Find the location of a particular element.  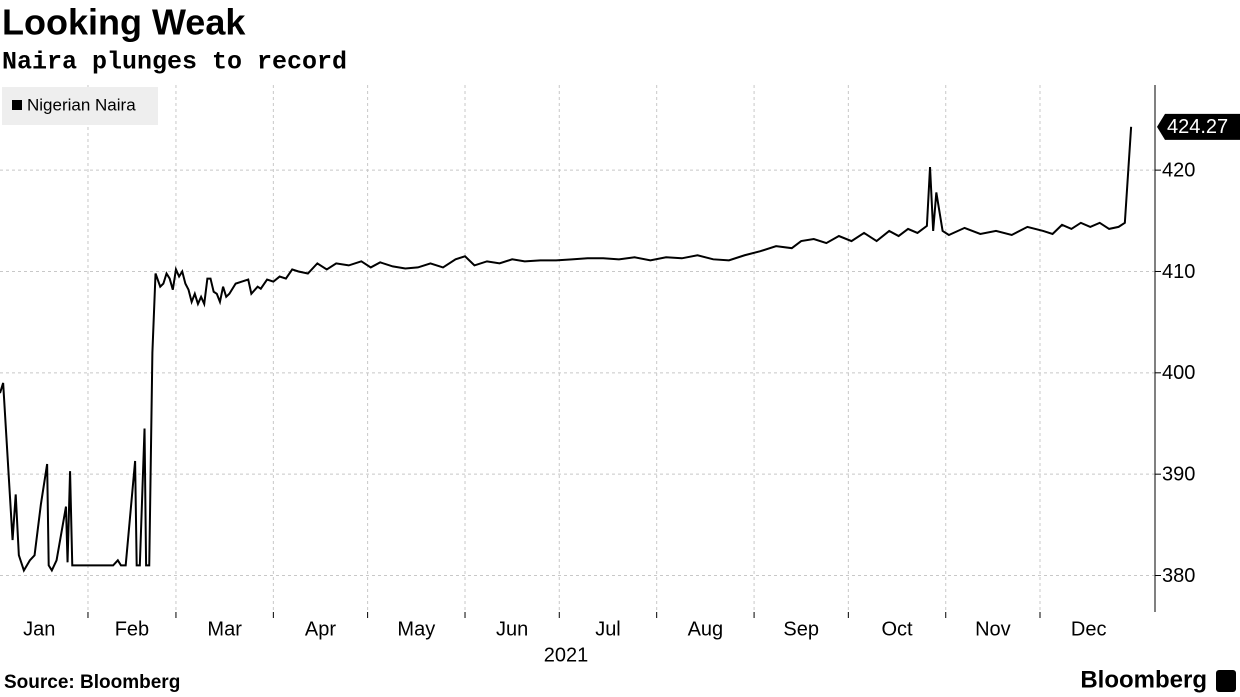

legend-label: Nigerian Naira is located at coordinates (81, 104).